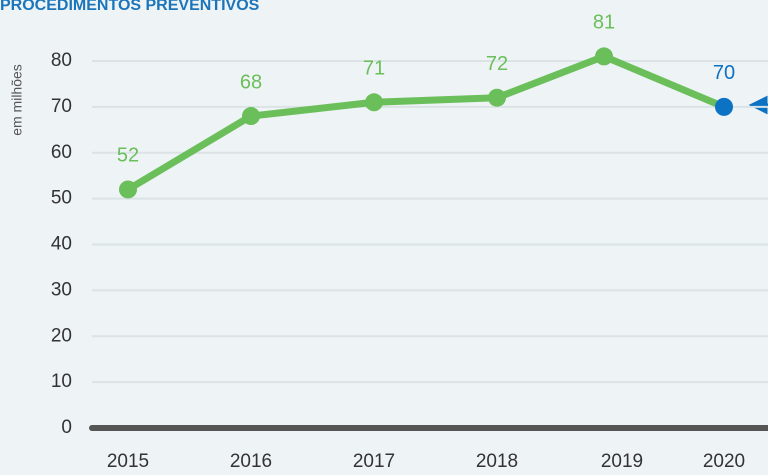 This screenshot has width=768, height=475. Describe the element at coordinates (61, 60) in the screenshot. I see `y-tick-label: 80` at that location.